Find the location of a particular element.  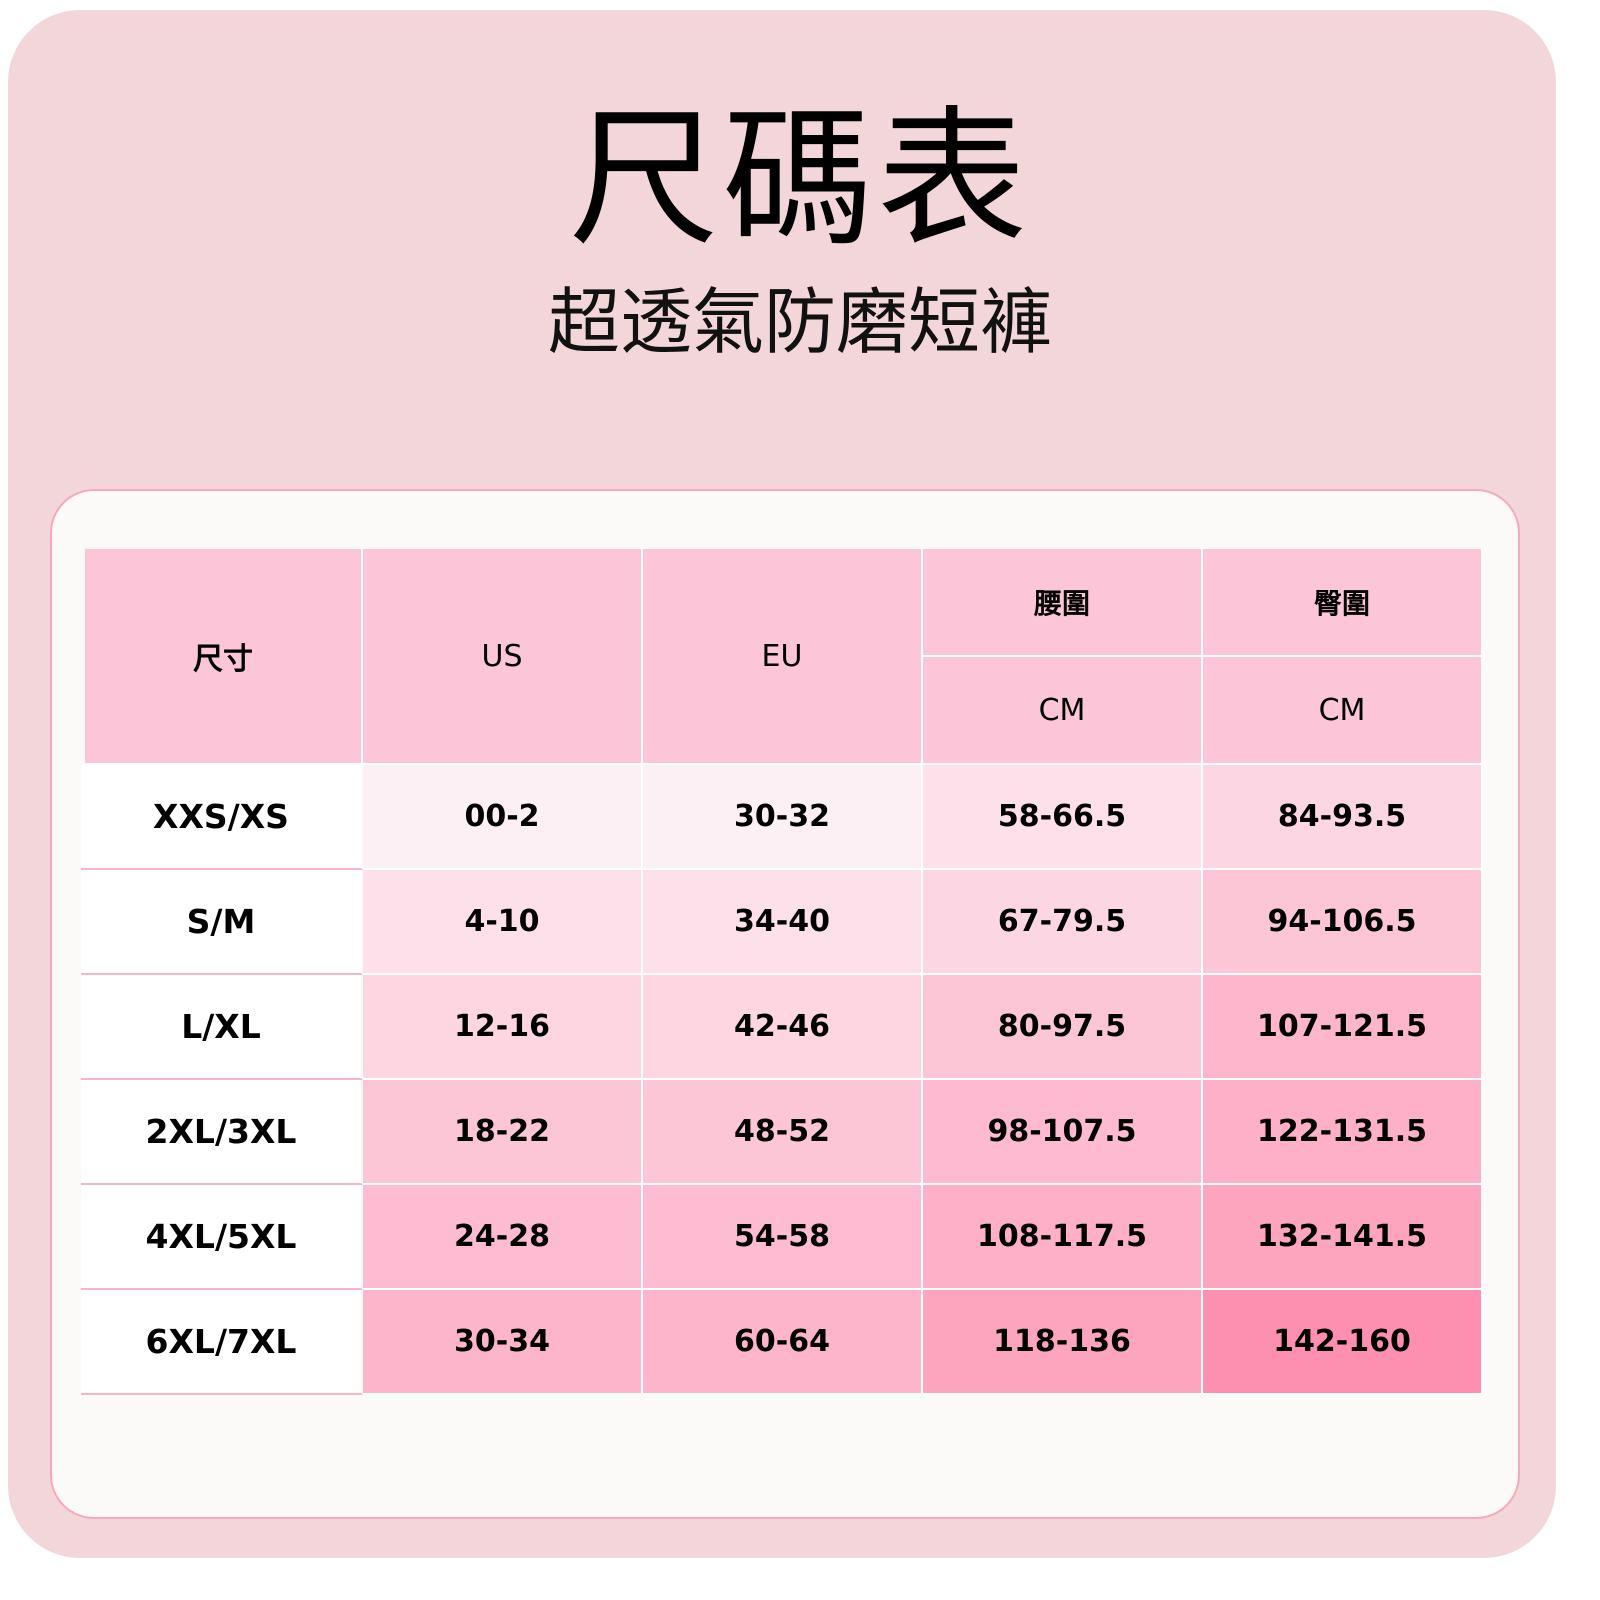

cell-eu: 30-32 is located at coordinates (783, 817).